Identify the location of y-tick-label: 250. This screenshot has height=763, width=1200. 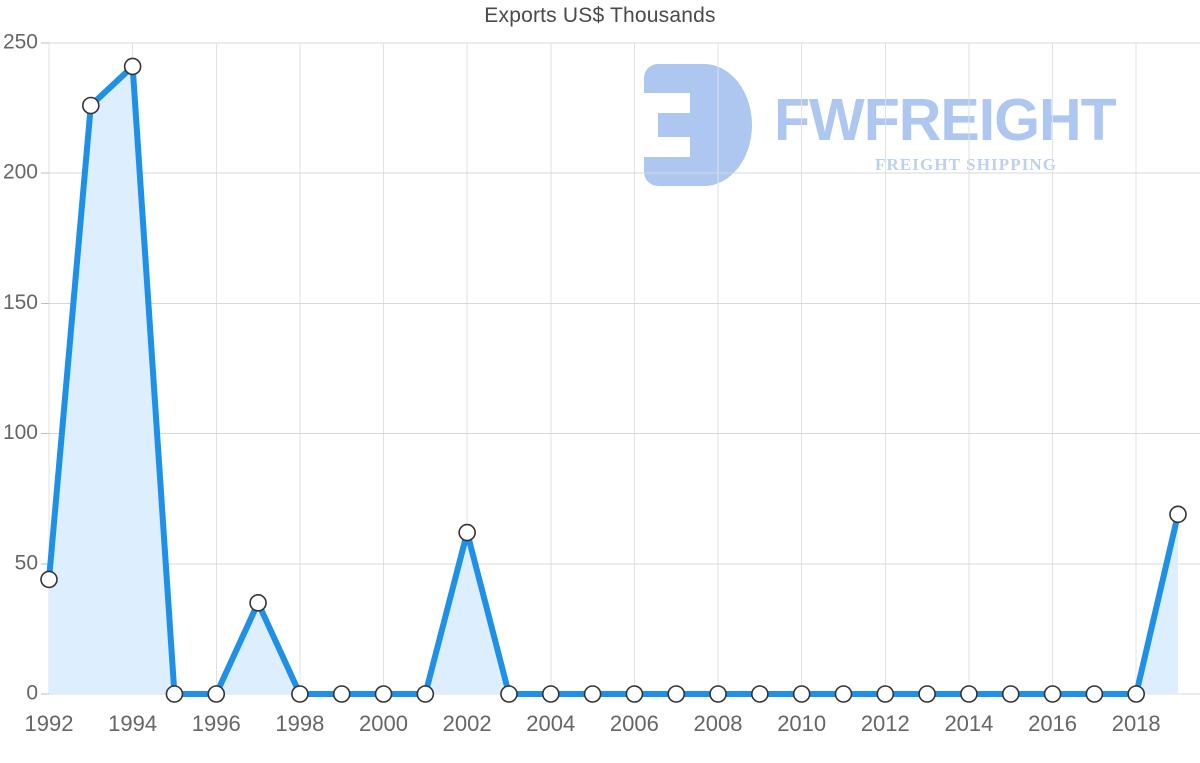
(20, 42).